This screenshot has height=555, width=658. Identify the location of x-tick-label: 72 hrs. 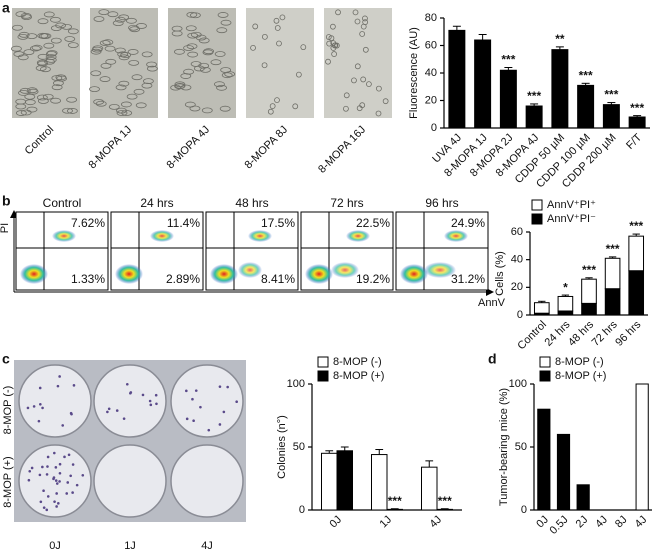
(605, 333).